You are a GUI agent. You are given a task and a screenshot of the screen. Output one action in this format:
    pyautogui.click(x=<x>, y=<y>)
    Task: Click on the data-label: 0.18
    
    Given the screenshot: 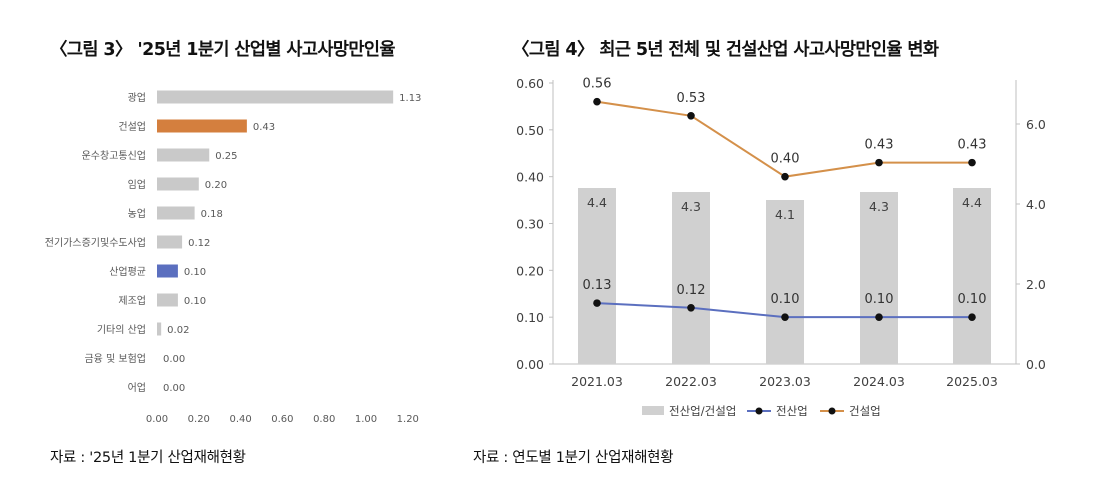 What is the action you would take?
    pyautogui.click(x=212, y=214)
    